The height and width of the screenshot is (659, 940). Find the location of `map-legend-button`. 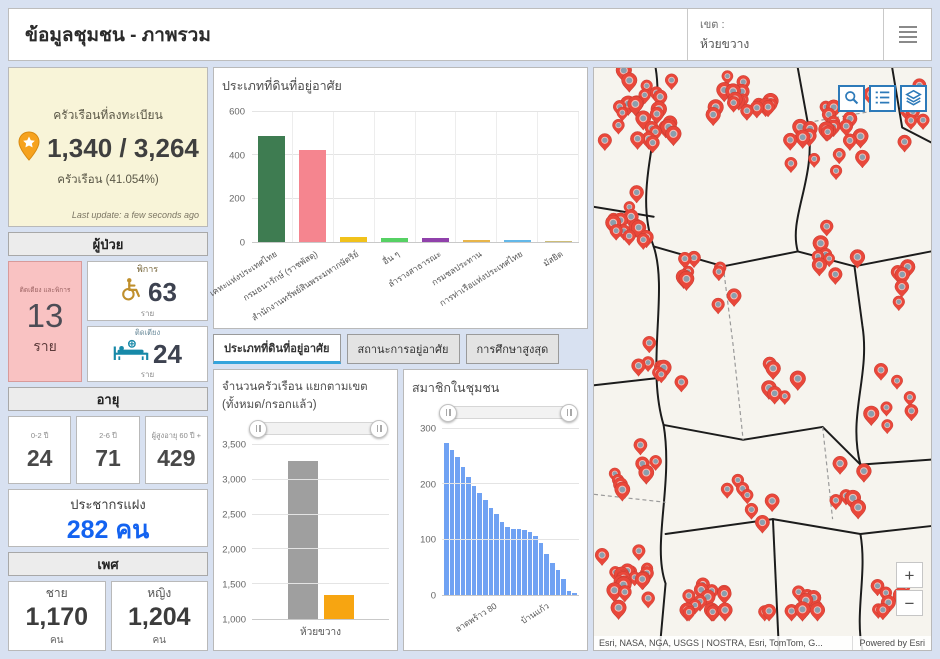

map-legend-button is located at coordinates (882, 98).